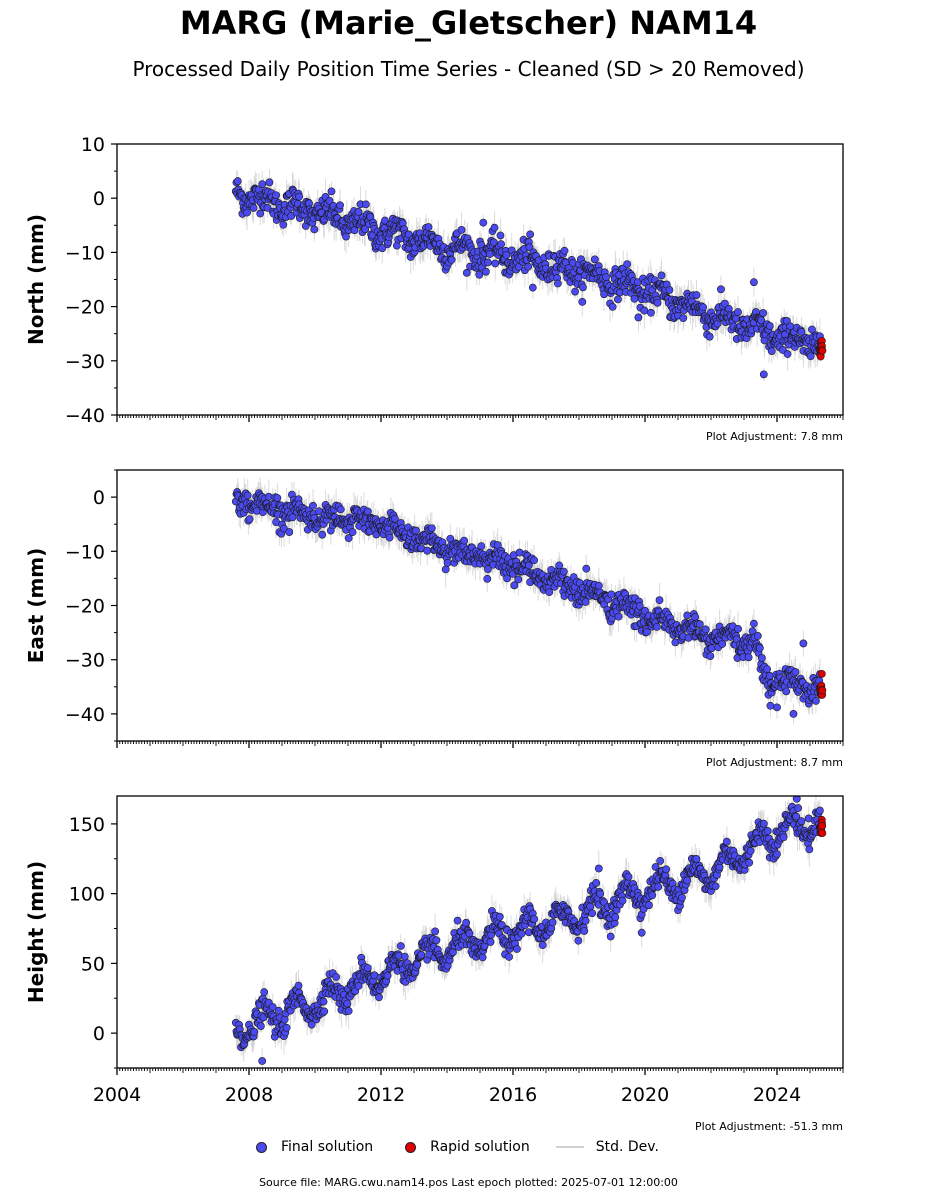  I want to click on y-tick-label: −30, so click(85, 362).